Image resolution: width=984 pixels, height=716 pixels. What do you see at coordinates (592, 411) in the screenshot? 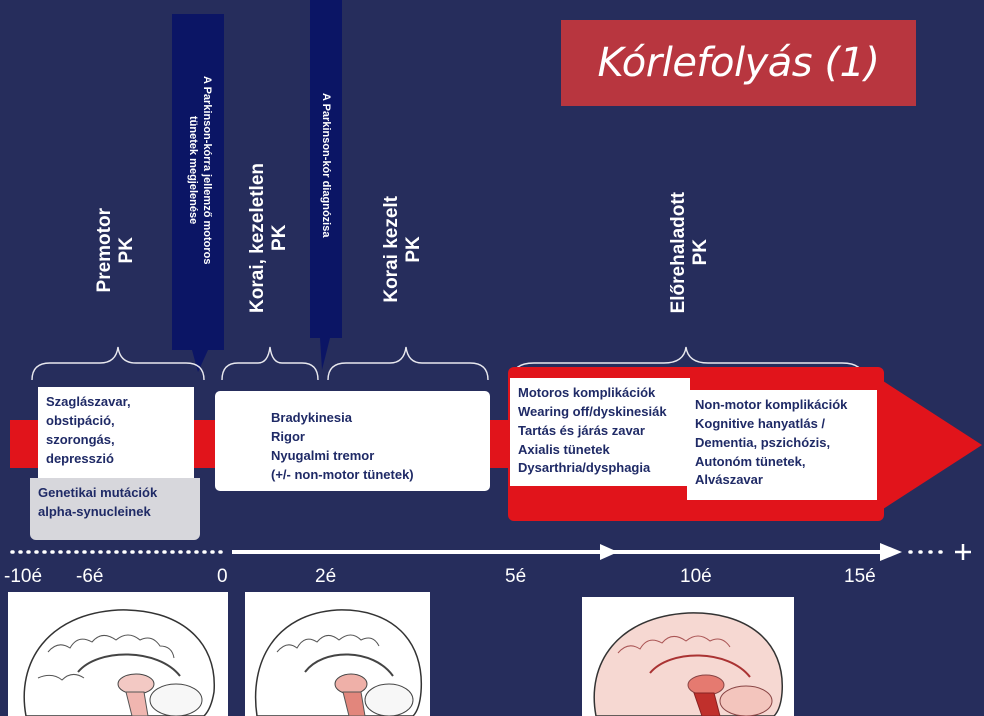
I see `motor-complication: Wearing off/dyskinesiák` at bounding box center [592, 411].